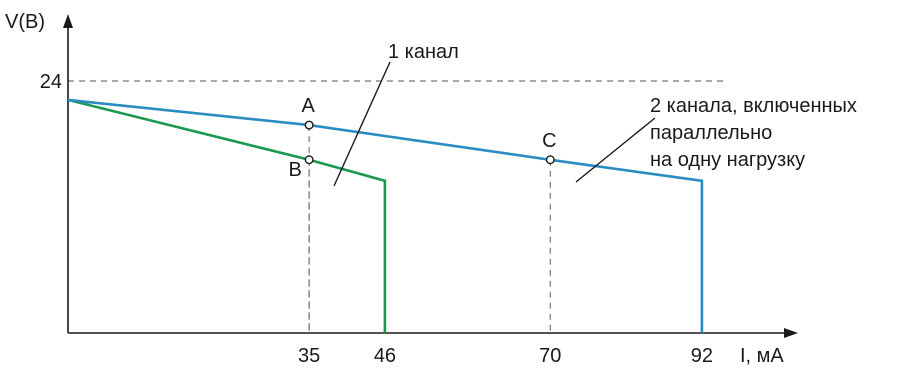  I want to click on point-label-a: A, so click(308, 106).